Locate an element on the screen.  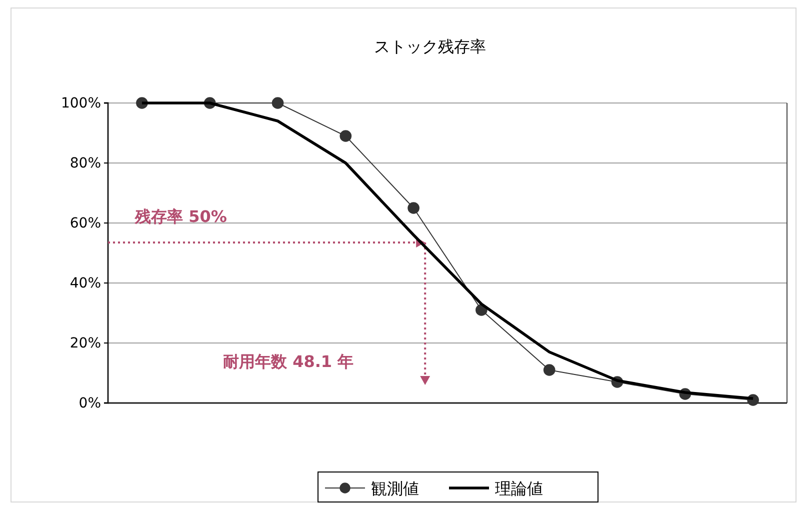
y-tick-label: 40% is located at coordinates (85, 283).